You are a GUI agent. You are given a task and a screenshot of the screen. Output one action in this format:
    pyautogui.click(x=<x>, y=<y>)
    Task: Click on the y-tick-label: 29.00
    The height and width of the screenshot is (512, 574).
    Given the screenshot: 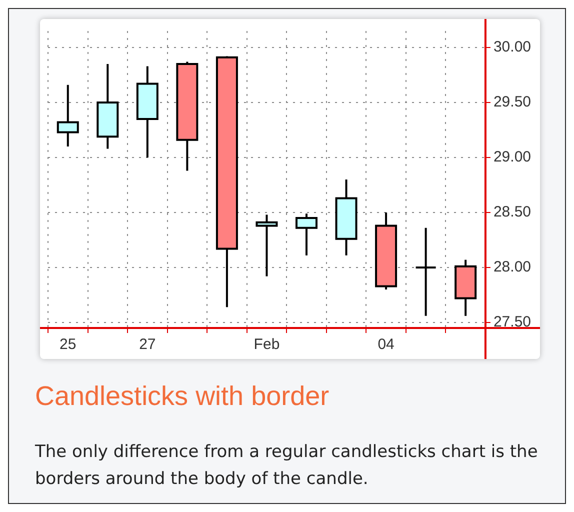 What is the action you would take?
    pyautogui.click(x=512, y=157)
    